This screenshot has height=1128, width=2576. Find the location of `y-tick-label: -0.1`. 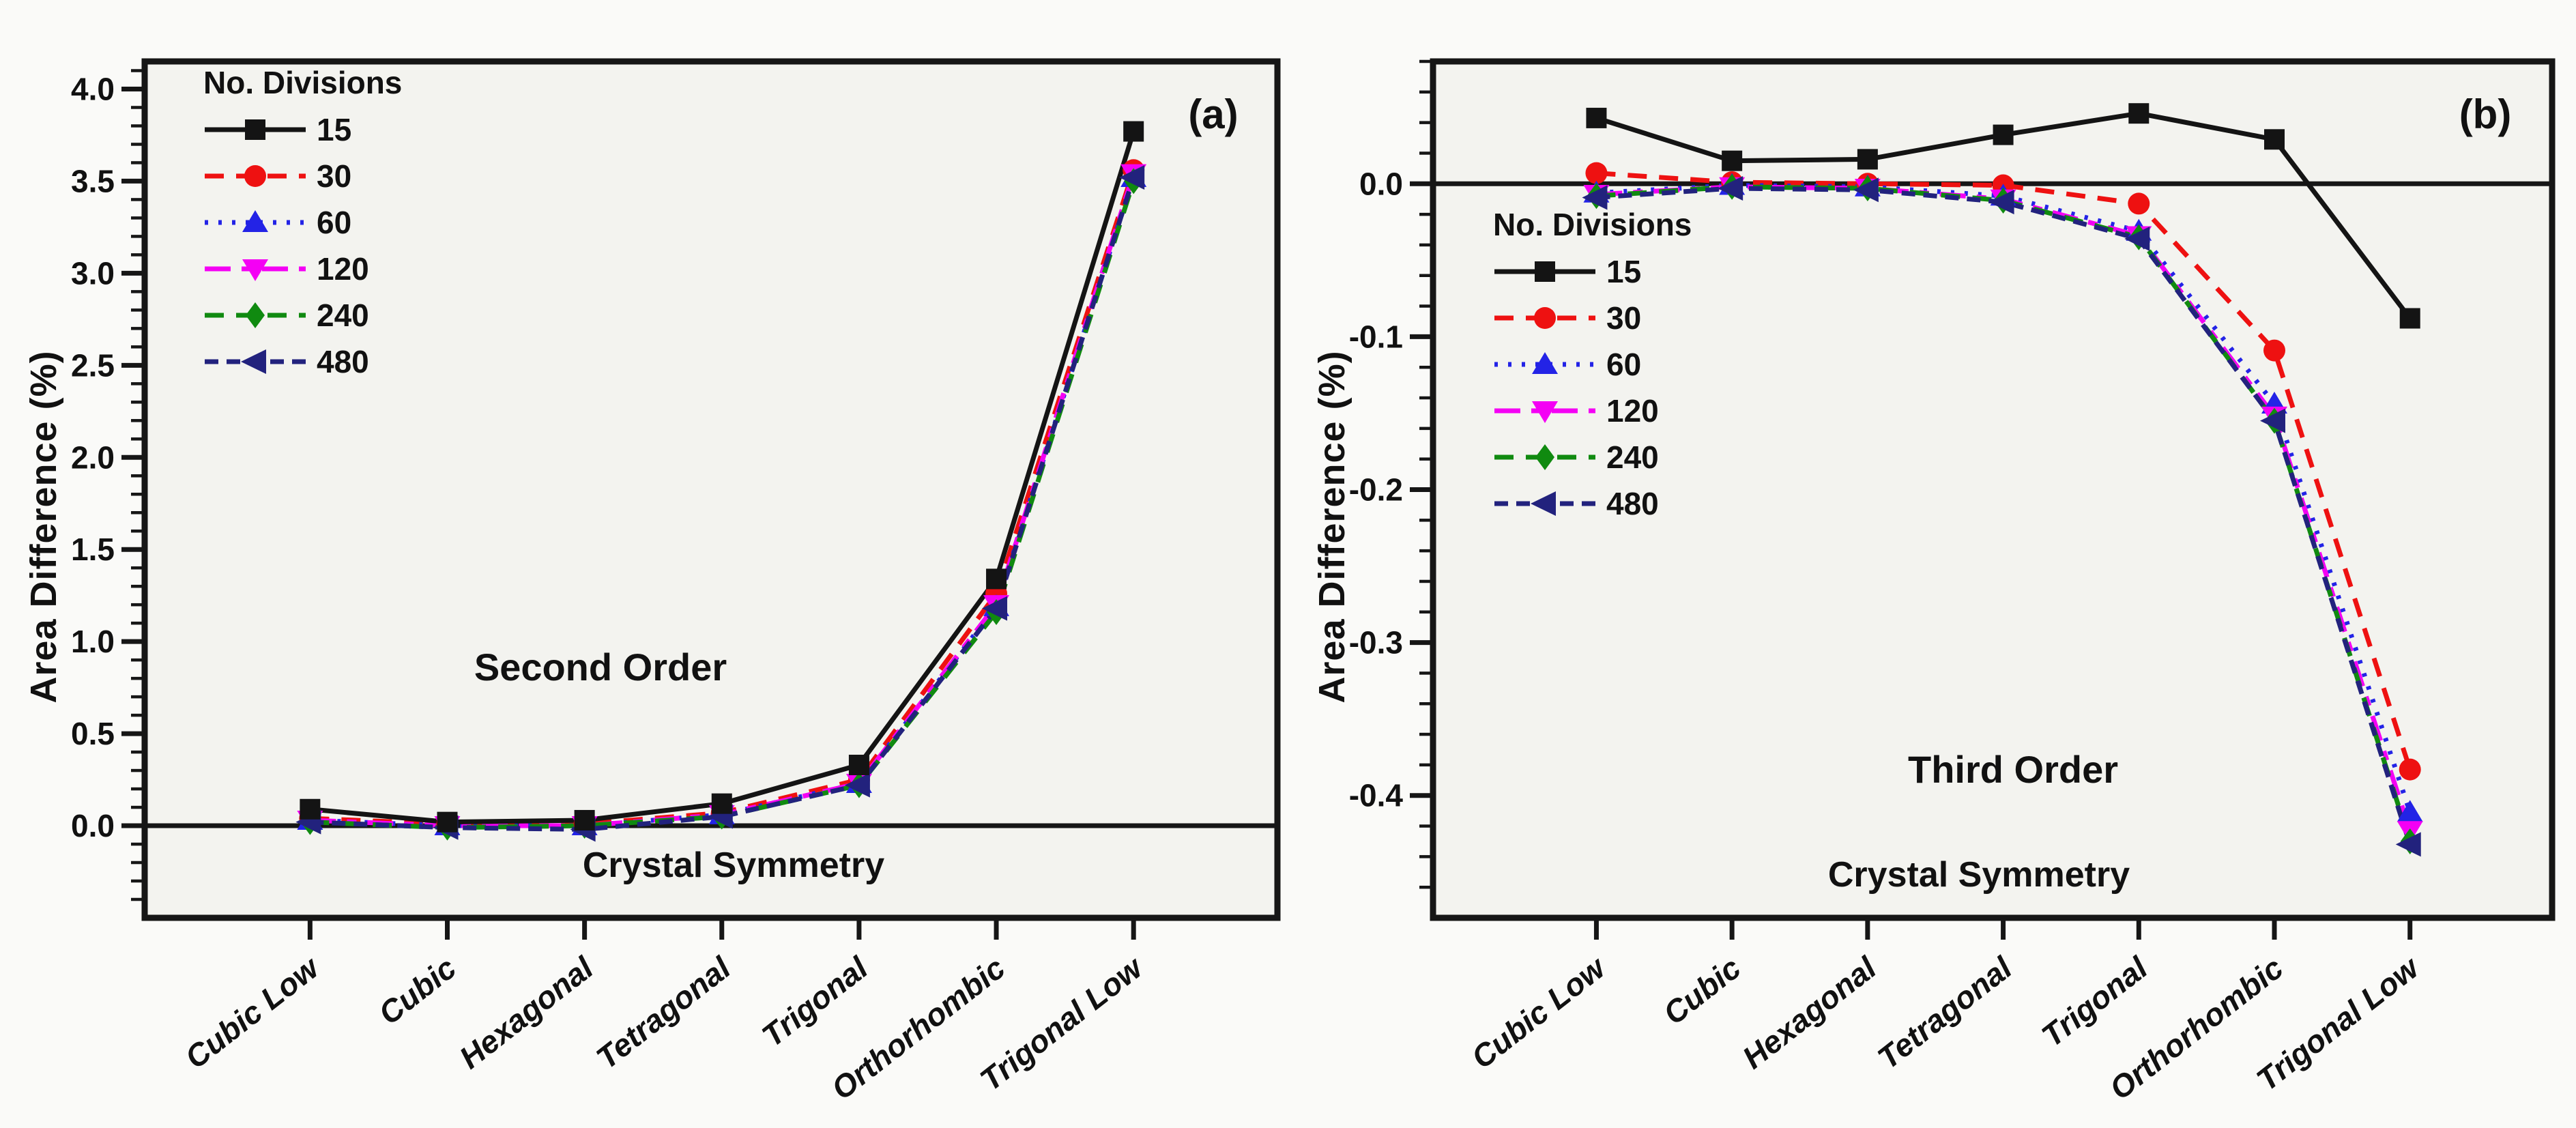

y-tick-label: -0.1 is located at coordinates (1376, 336).